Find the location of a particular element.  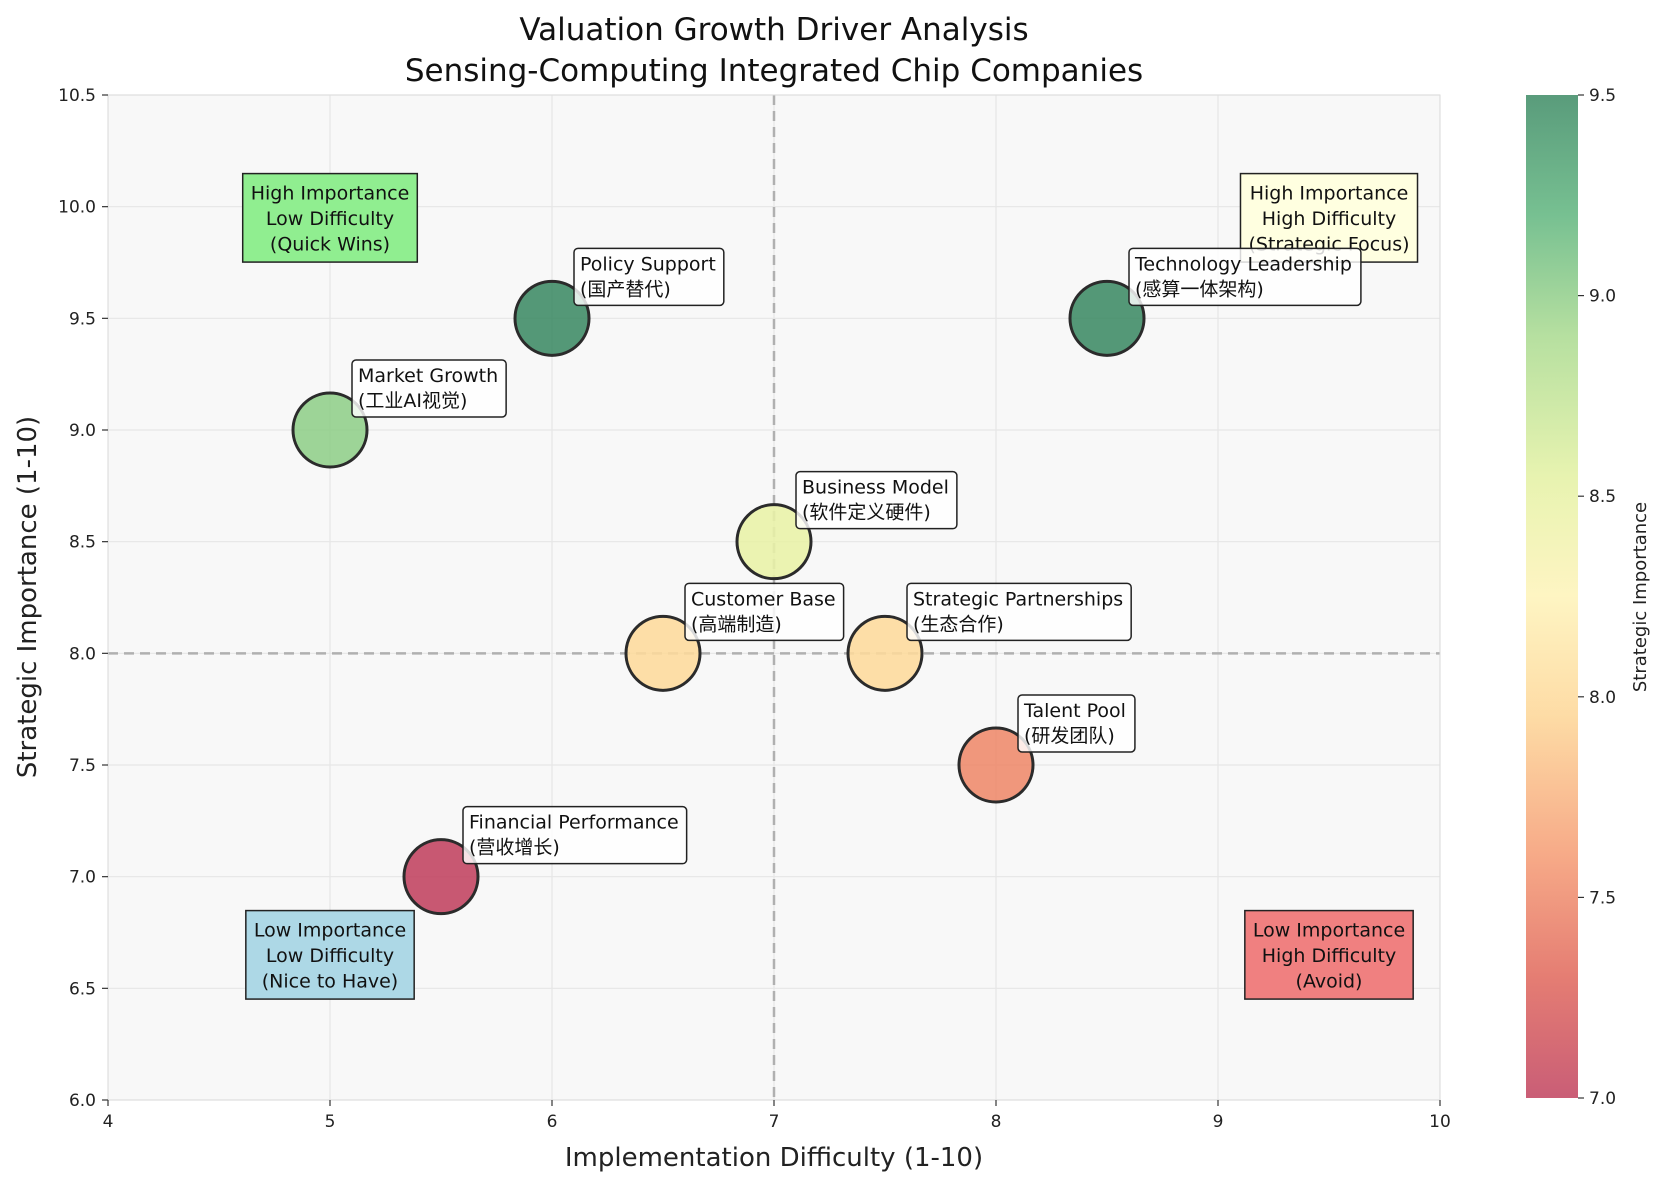

colorbar-title: Strategic Importance is located at coordinates (1640, 597).